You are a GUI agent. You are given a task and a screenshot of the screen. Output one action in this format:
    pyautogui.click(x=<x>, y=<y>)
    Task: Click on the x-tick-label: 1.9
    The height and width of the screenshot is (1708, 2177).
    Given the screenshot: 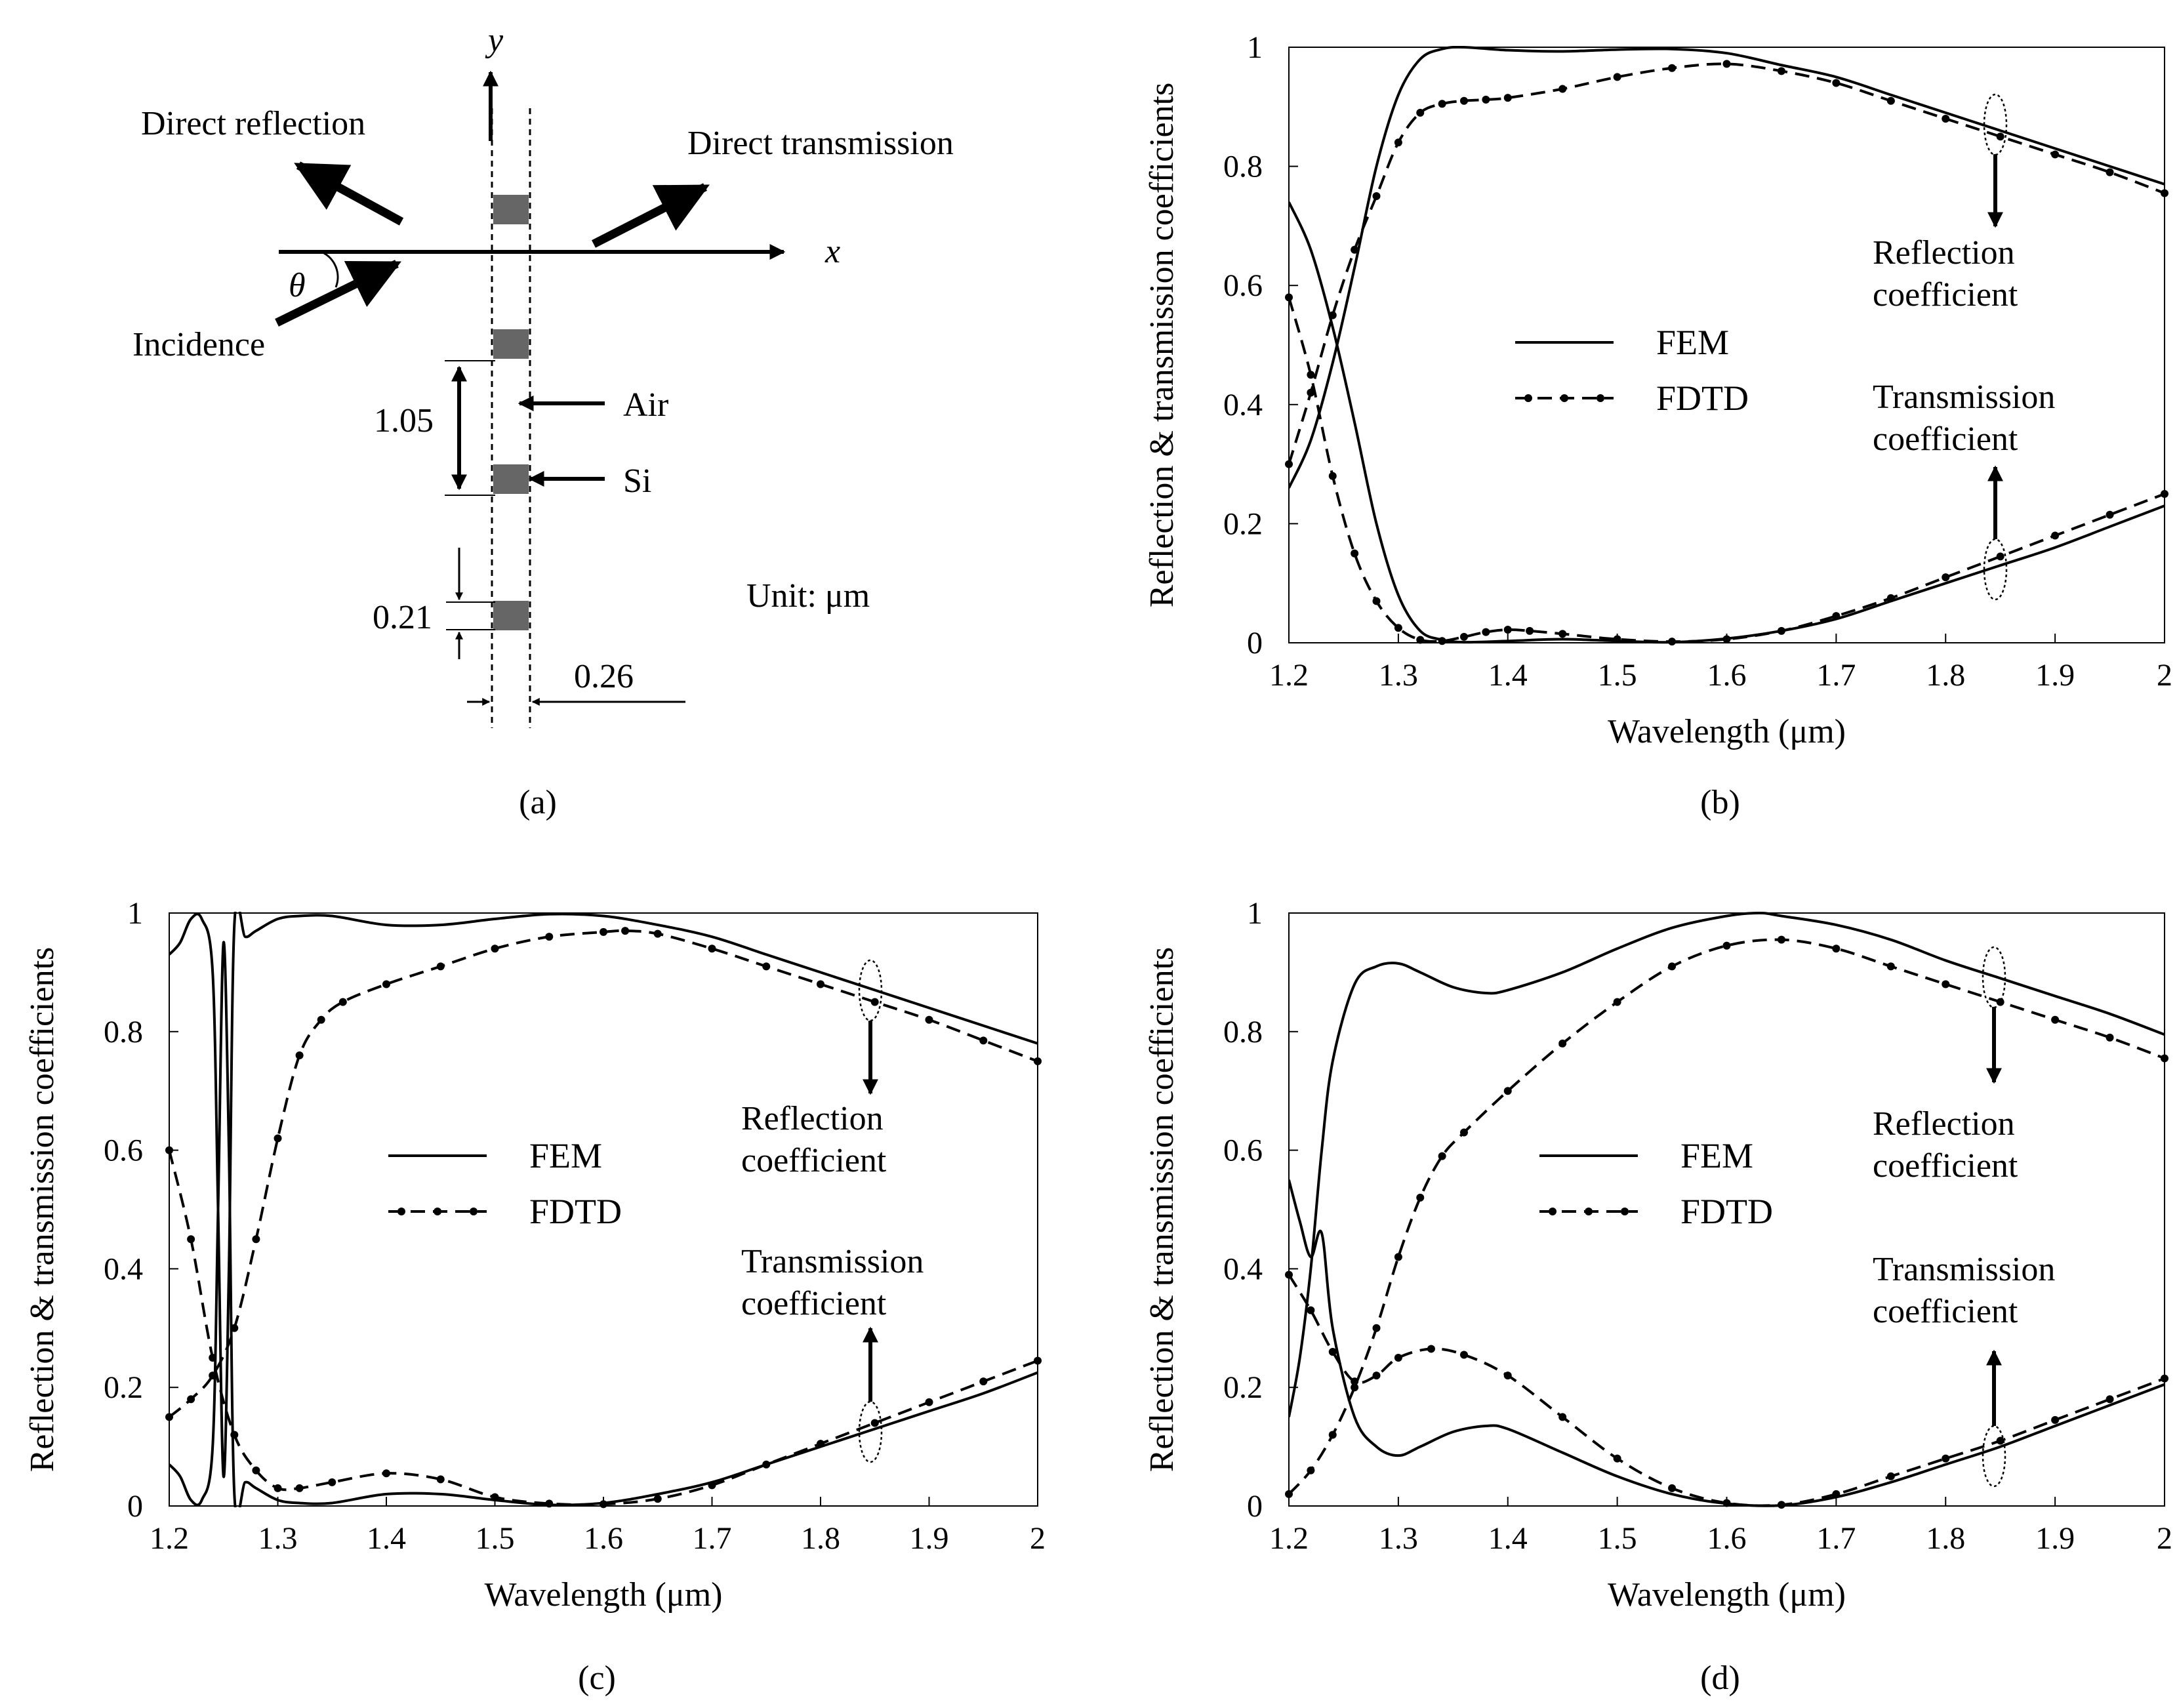 What is the action you would take?
    pyautogui.click(x=2055, y=1538)
    